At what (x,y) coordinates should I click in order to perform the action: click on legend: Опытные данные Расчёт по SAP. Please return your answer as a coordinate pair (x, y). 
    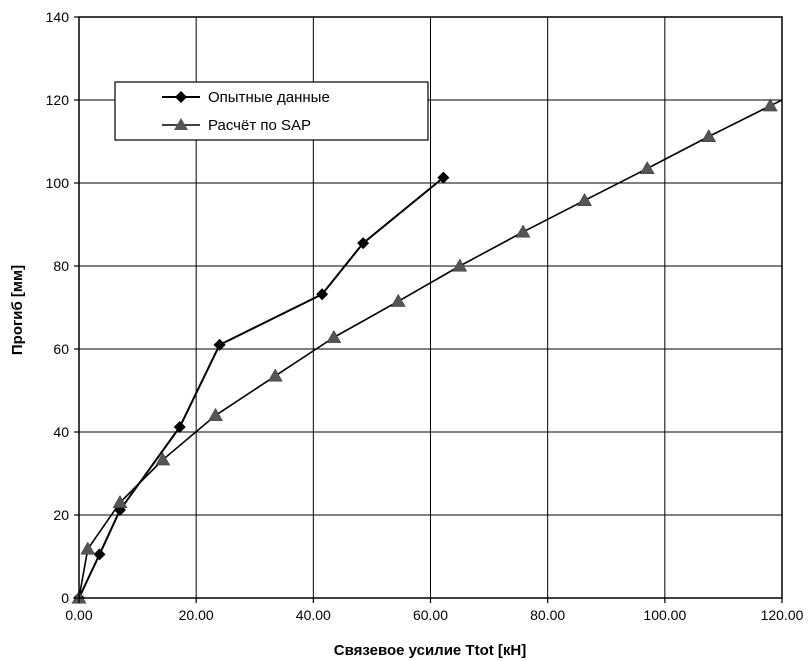
    Looking at the image, I should click on (271, 111).